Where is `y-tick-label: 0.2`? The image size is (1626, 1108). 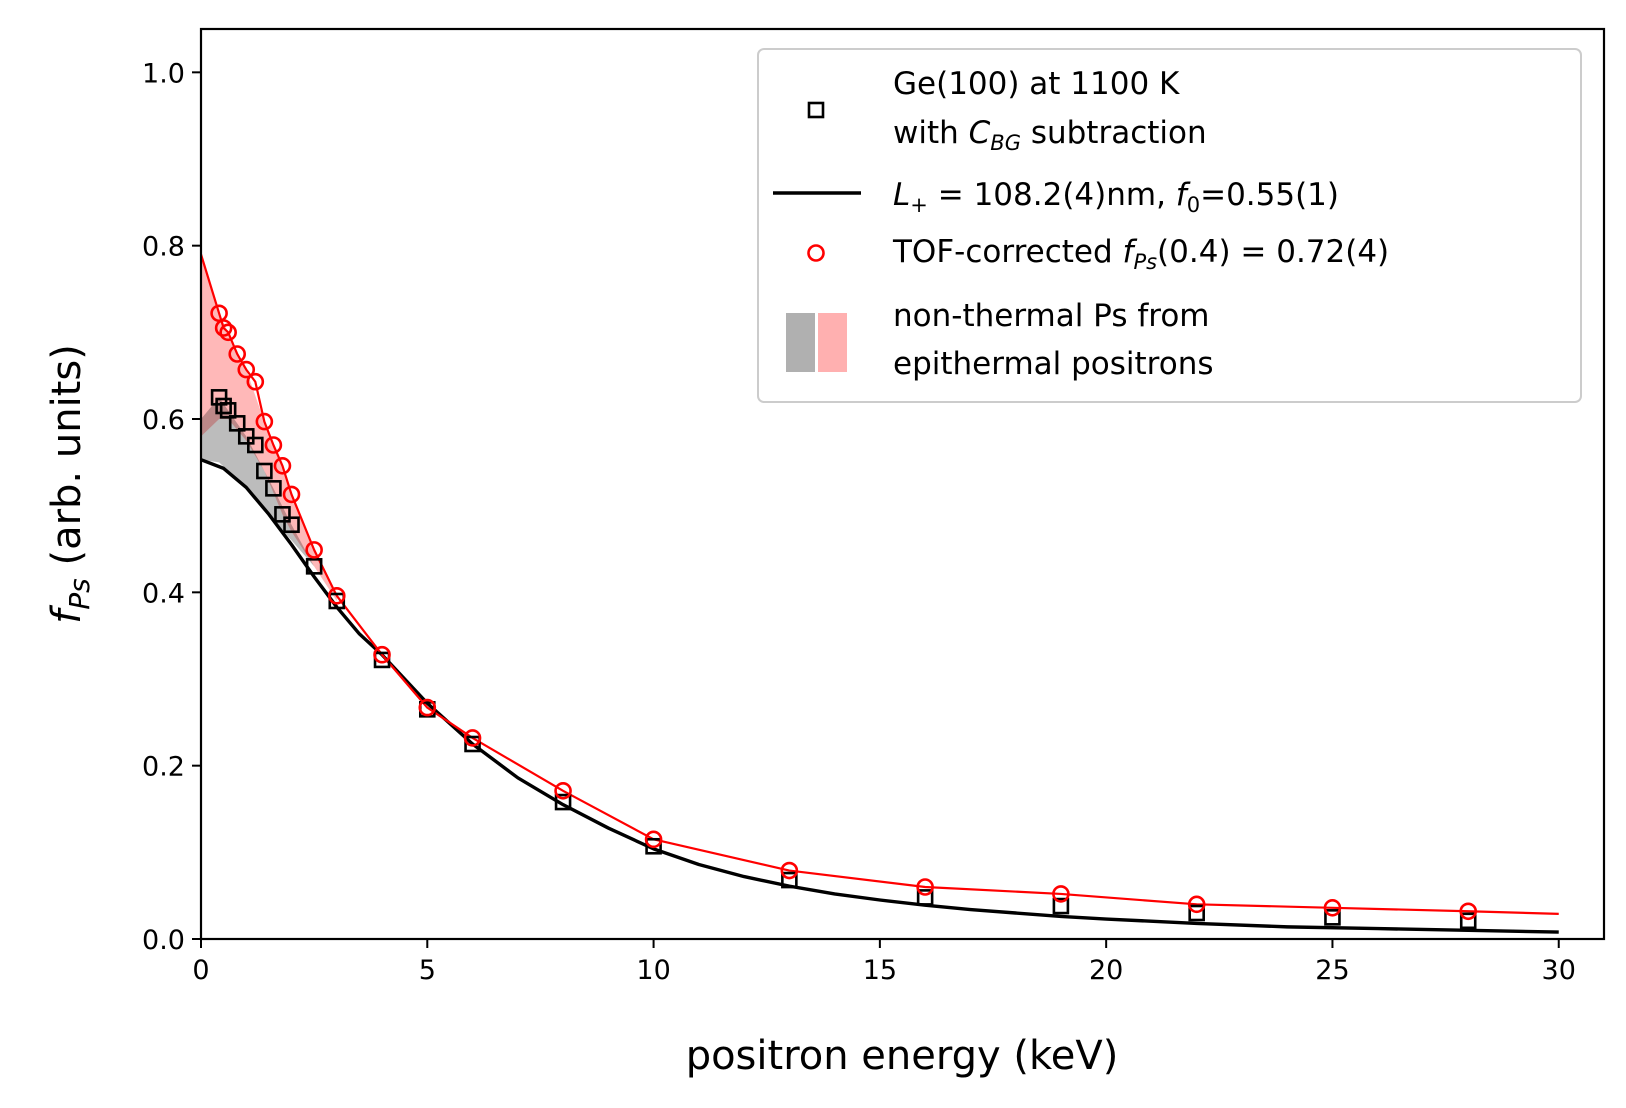 y-tick-label: 0.2 is located at coordinates (163, 767).